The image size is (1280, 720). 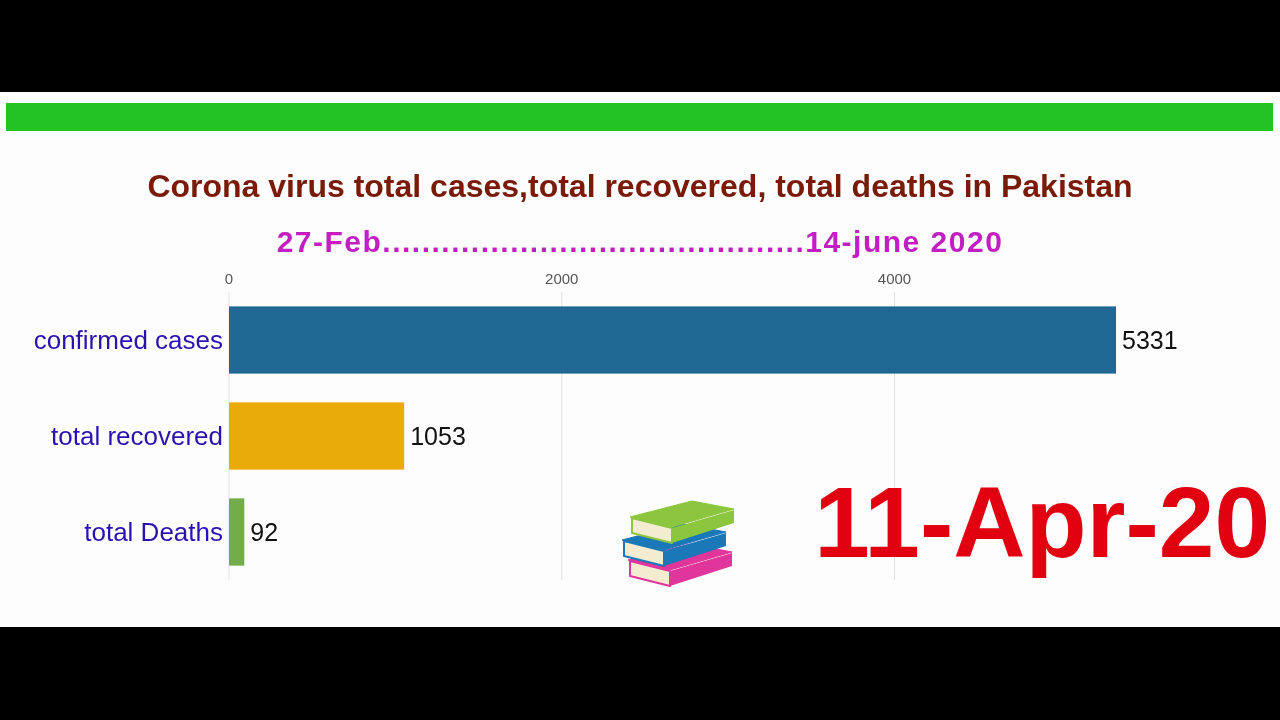 What do you see at coordinates (264, 532) in the screenshot?
I see `data-label: 92` at bounding box center [264, 532].